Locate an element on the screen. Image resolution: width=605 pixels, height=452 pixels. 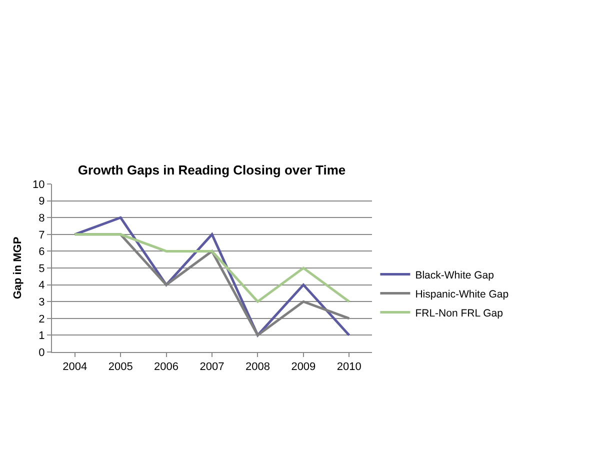
x-tick-label: 2004 is located at coordinates (75, 367).